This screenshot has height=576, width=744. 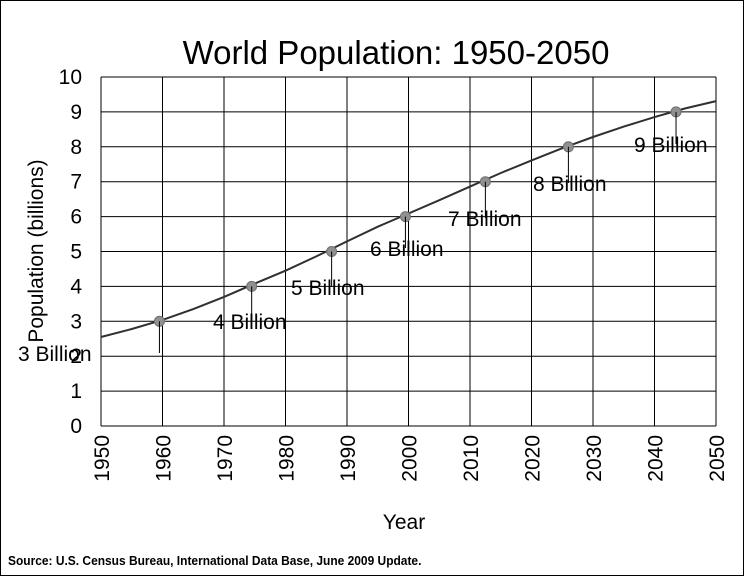 What do you see at coordinates (164, 458) in the screenshot?
I see `x-tick-label: 1960` at bounding box center [164, 458].